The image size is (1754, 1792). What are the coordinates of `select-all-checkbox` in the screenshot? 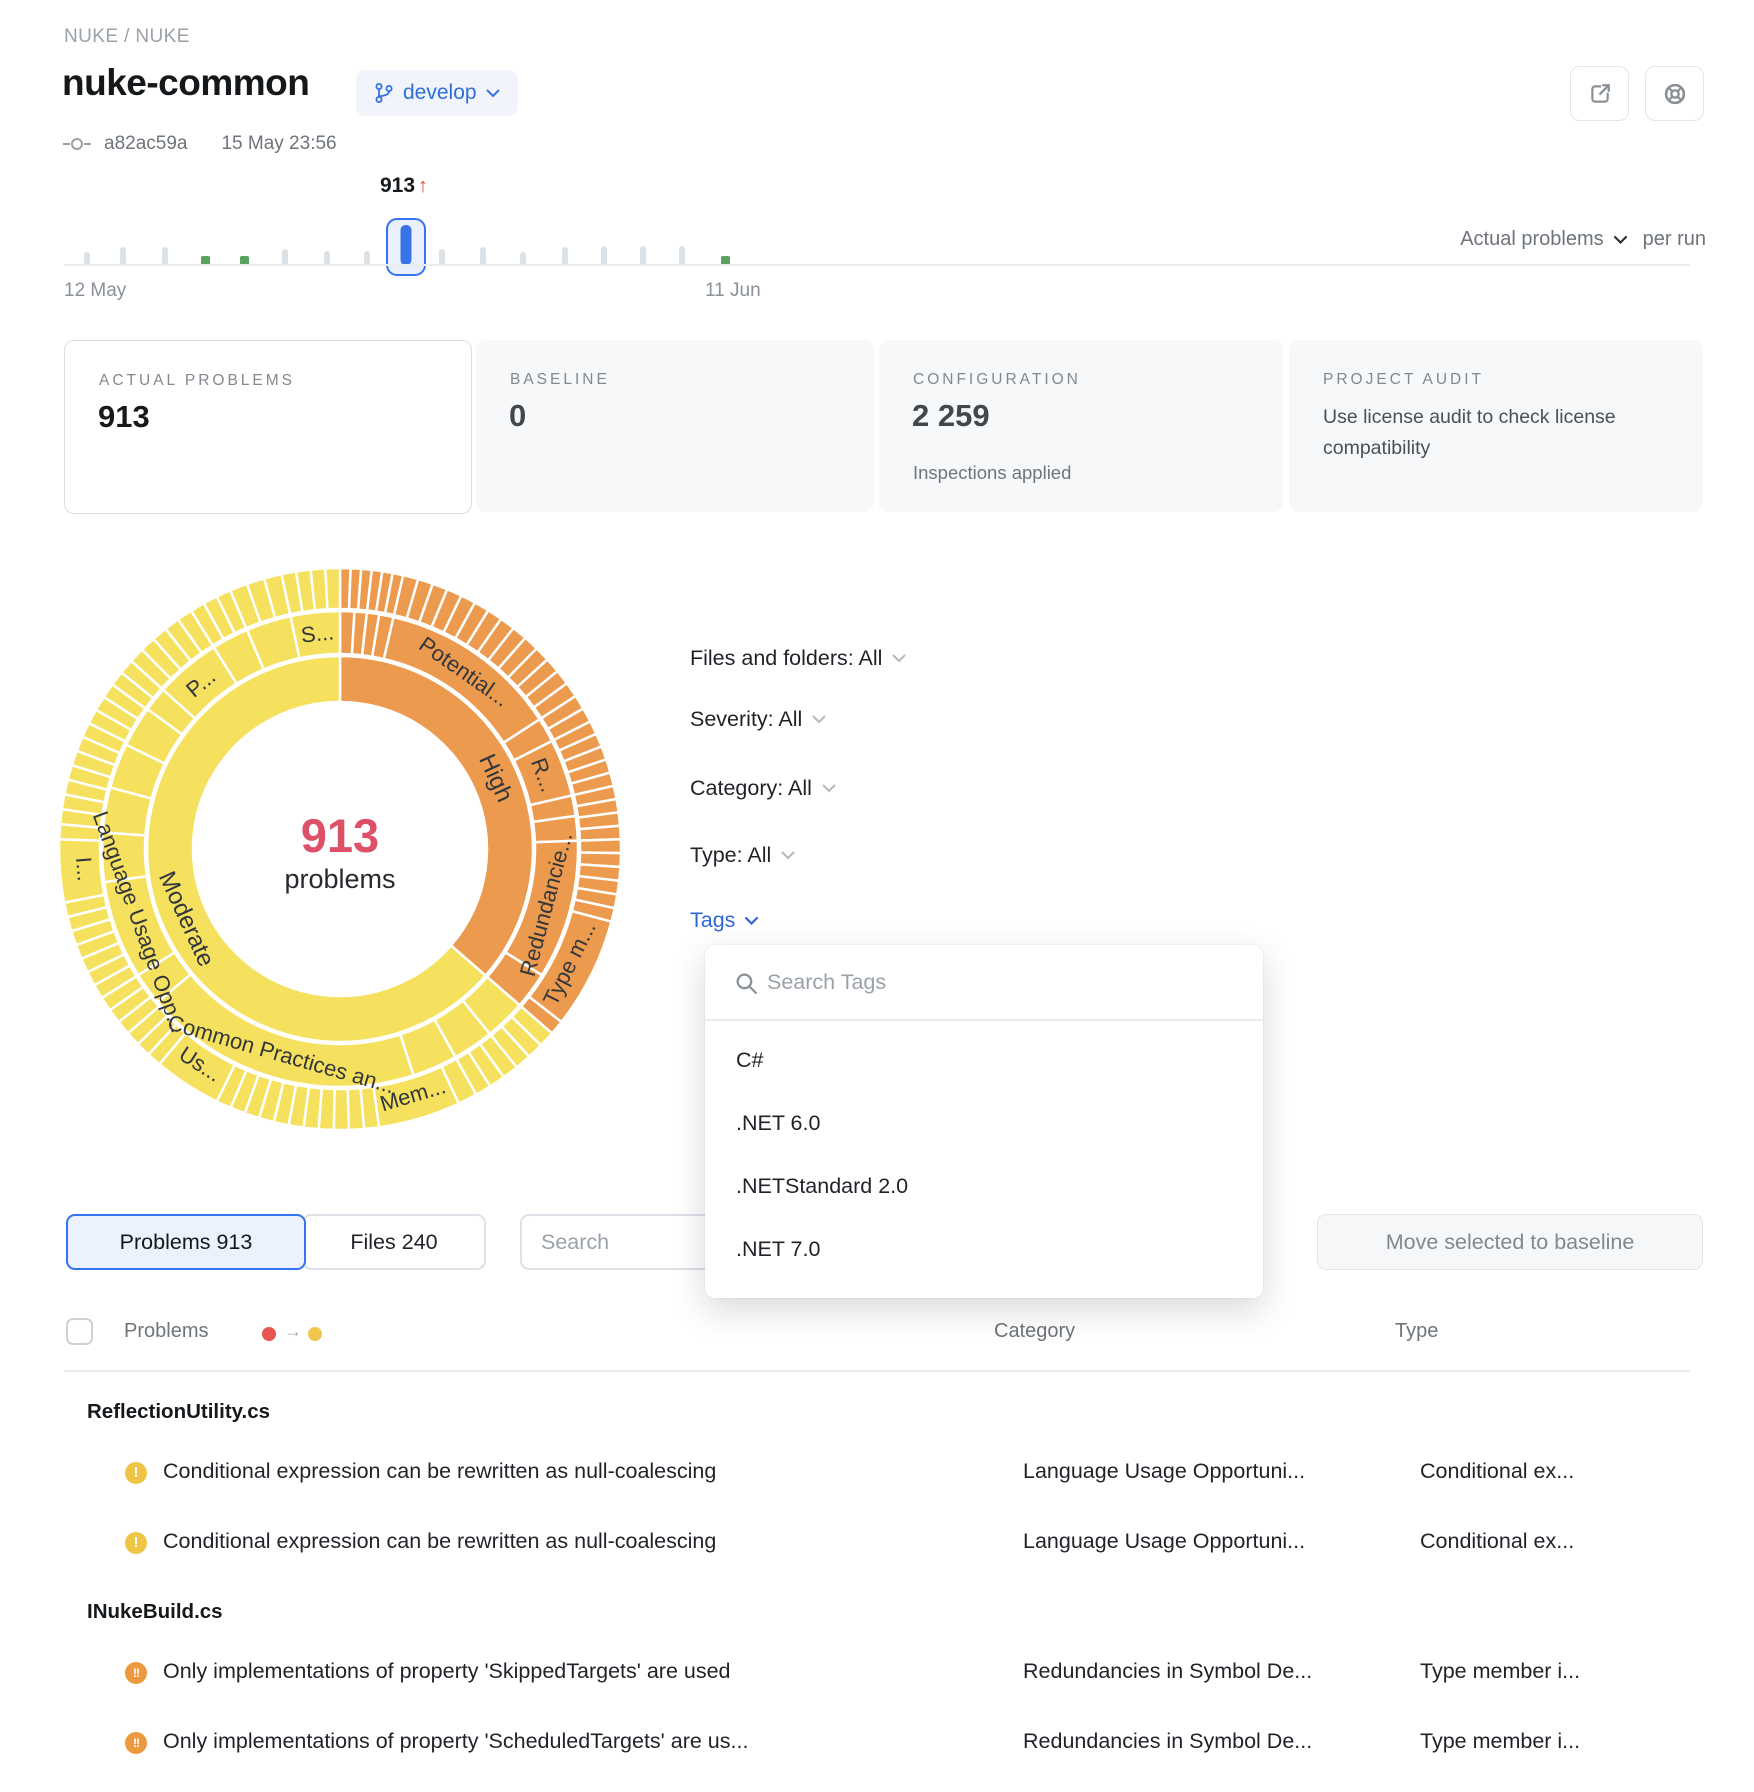 It's located at (79, 1331).